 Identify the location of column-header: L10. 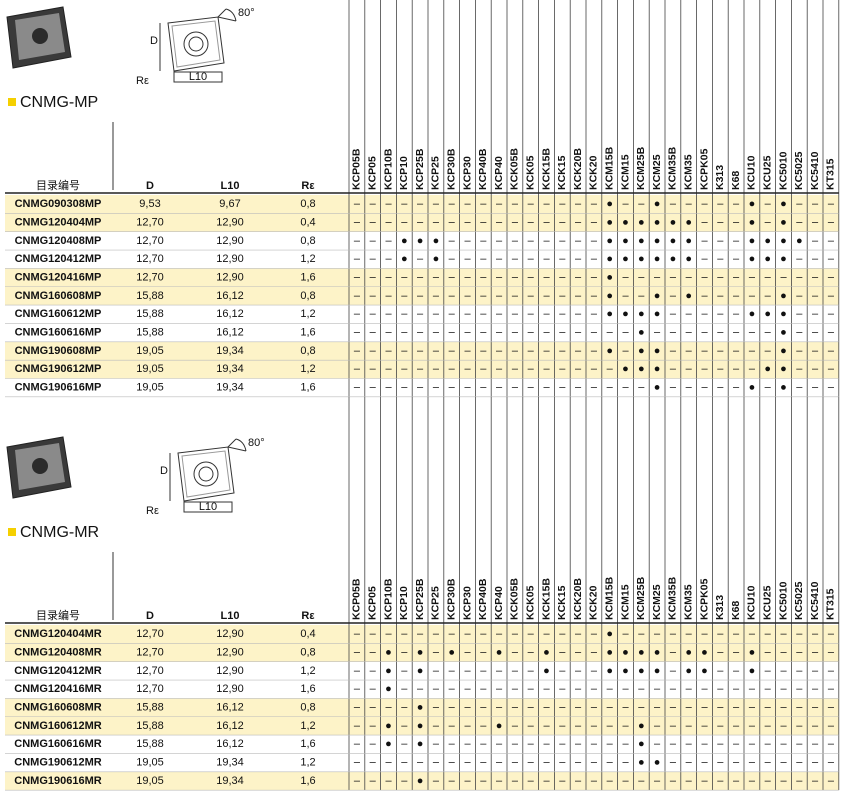
(230, 616).